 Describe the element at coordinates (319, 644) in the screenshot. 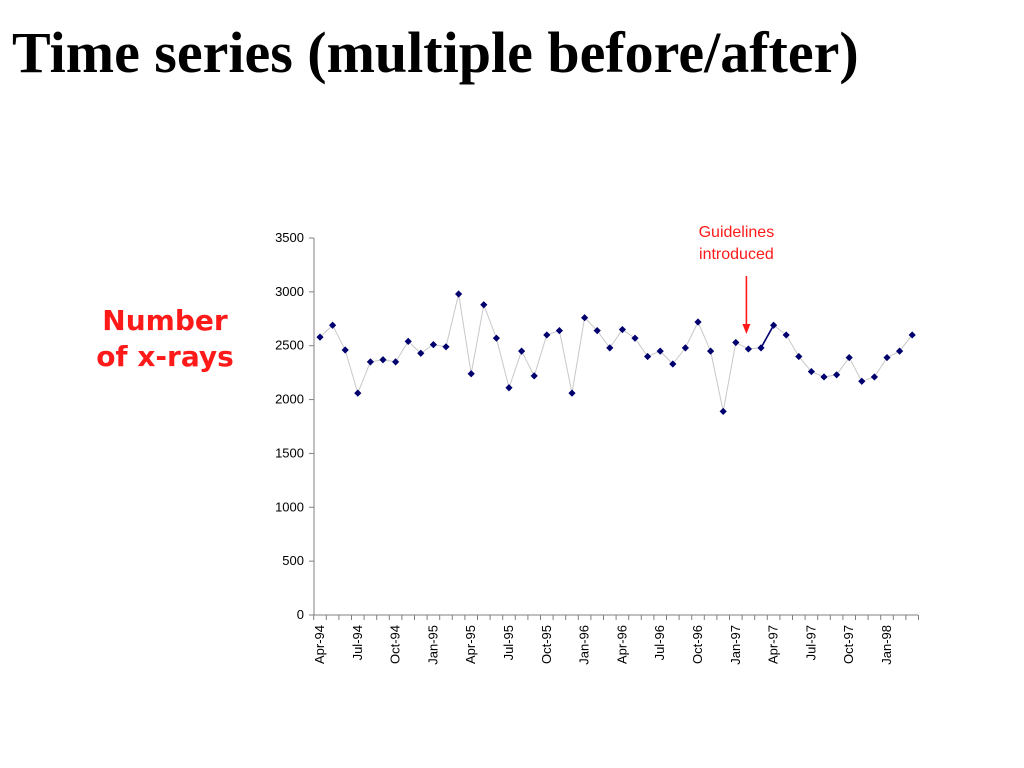

I see `x-tick-label: Apr-94` at that location.